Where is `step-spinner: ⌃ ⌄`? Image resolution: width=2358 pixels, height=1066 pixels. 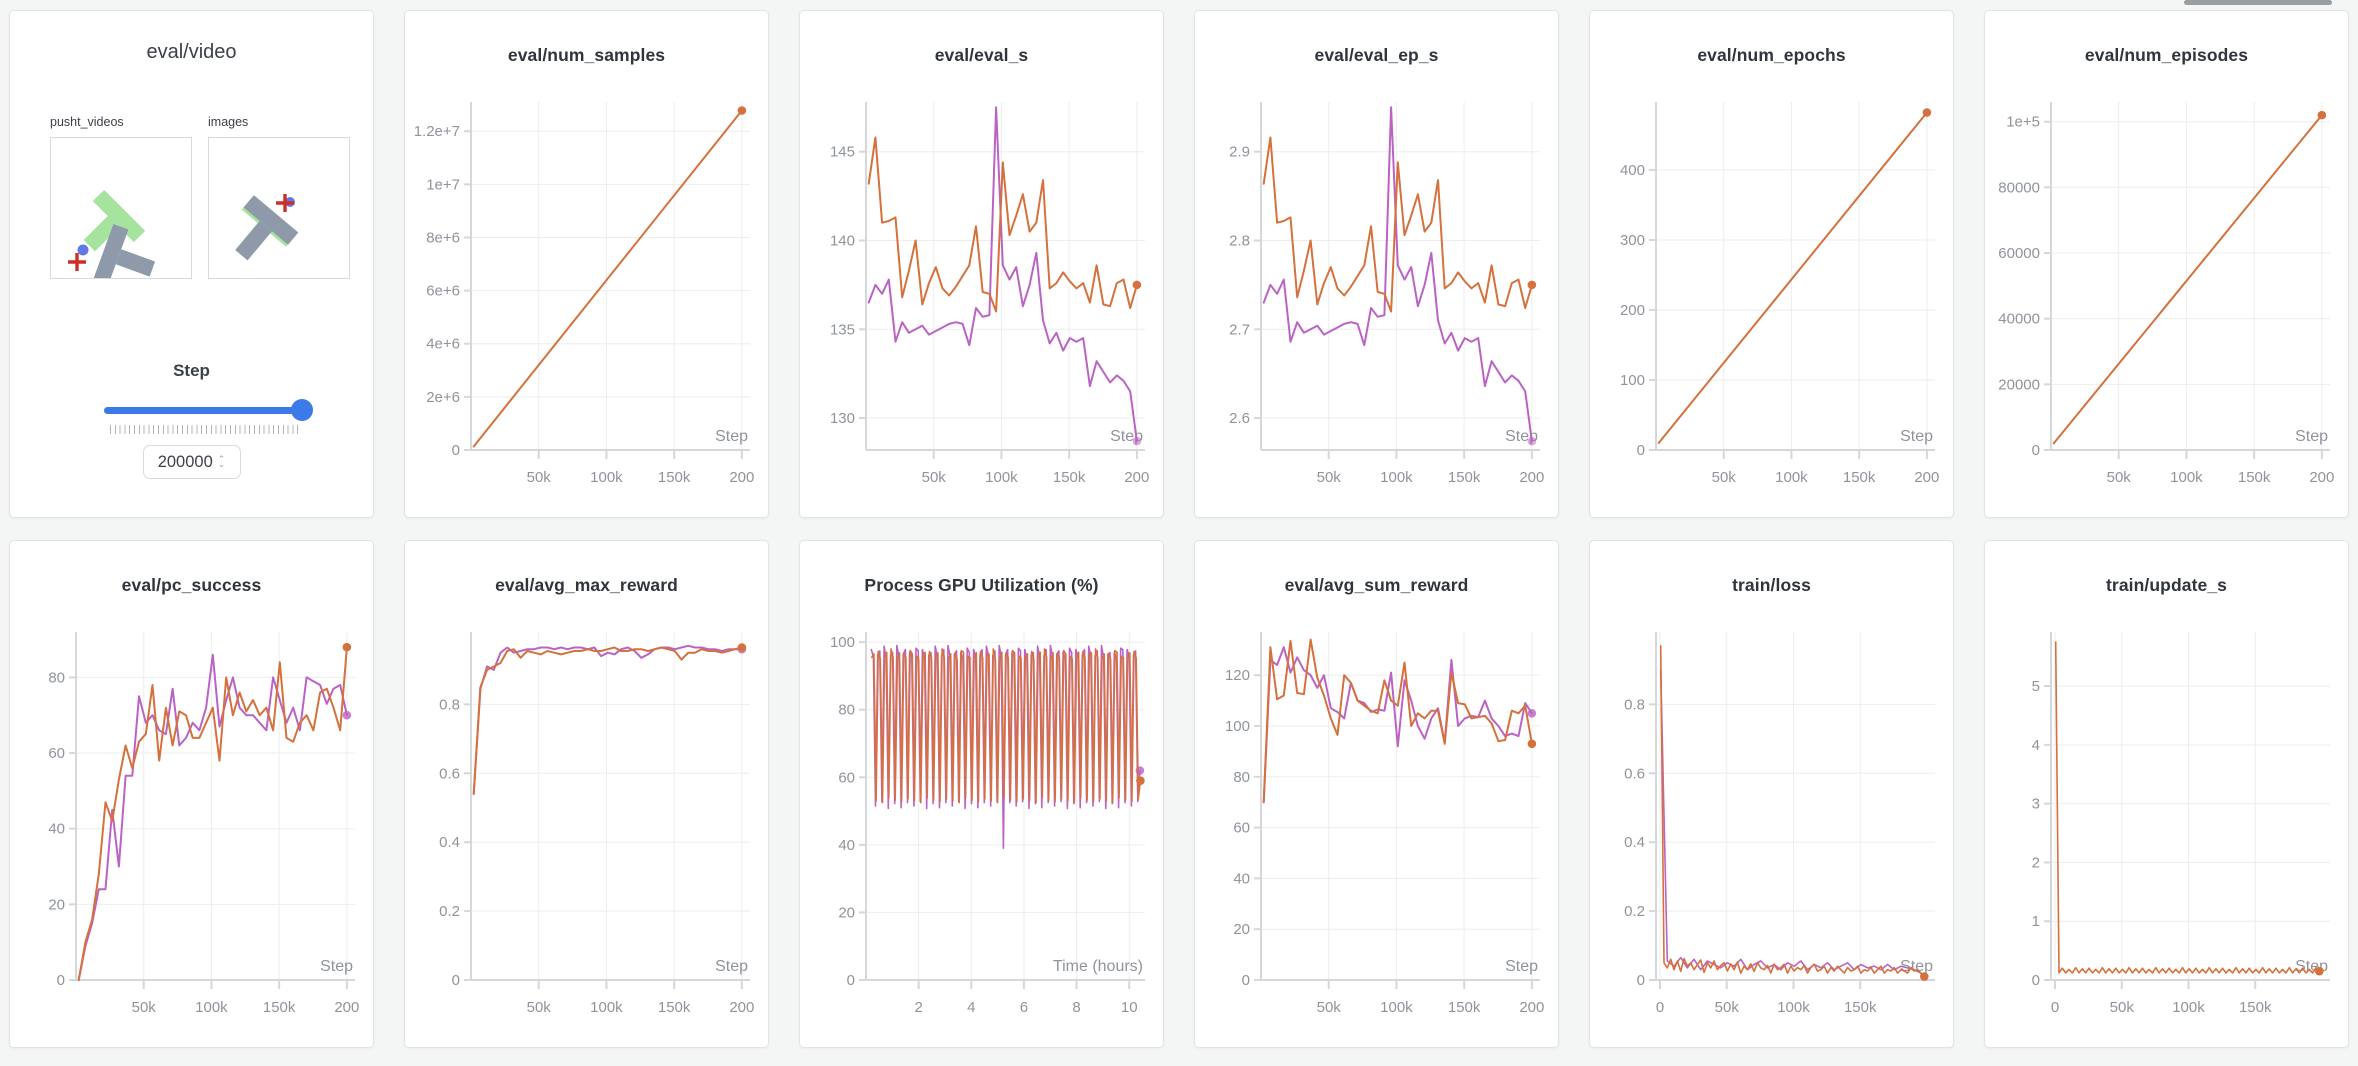
step-spinner: ⌃ ⌄ is located at coordinates (221, 461).